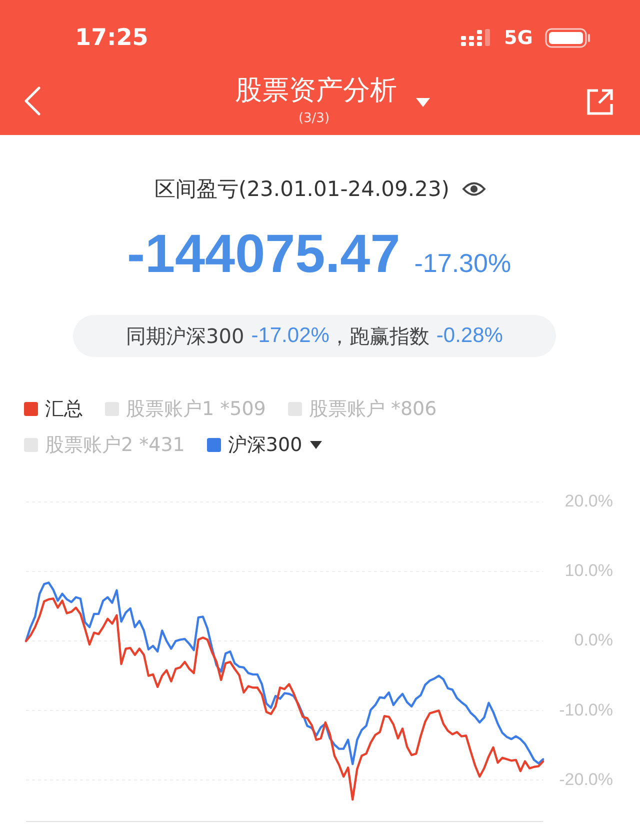  Describe the element at coordinates (64, 409) in the screenshot. I see `legend-label: 汇总` at that location.